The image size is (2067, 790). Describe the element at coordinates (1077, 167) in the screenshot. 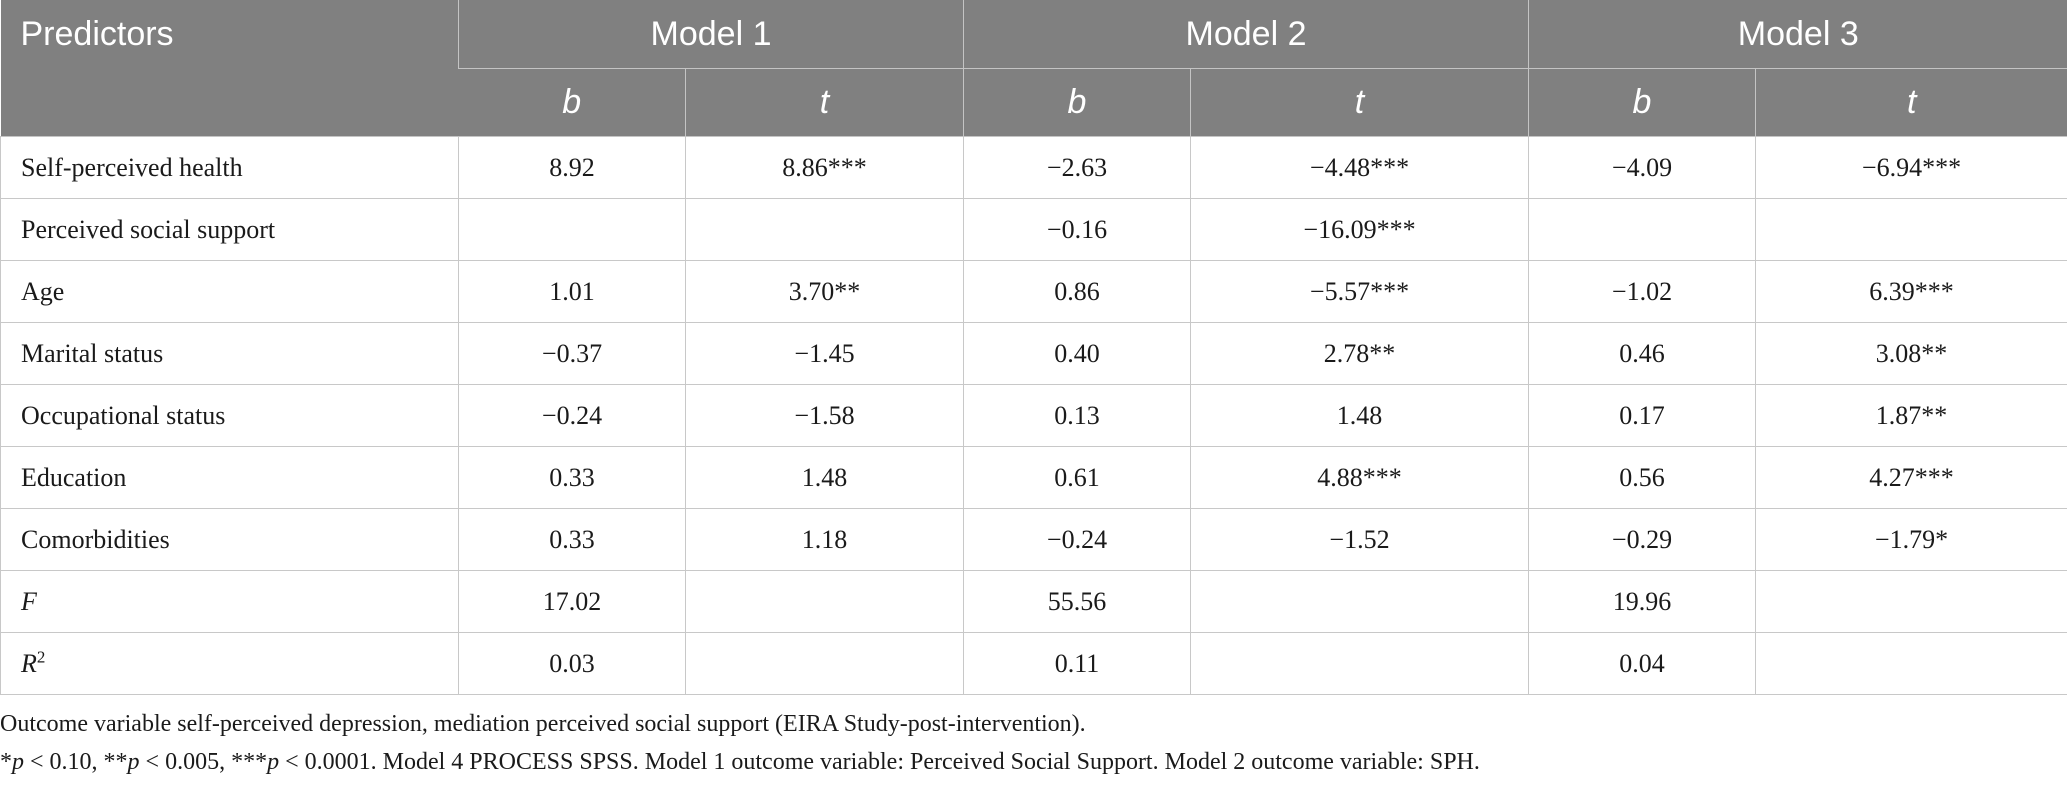

I see `cell-b-value: −2.63` at that location.